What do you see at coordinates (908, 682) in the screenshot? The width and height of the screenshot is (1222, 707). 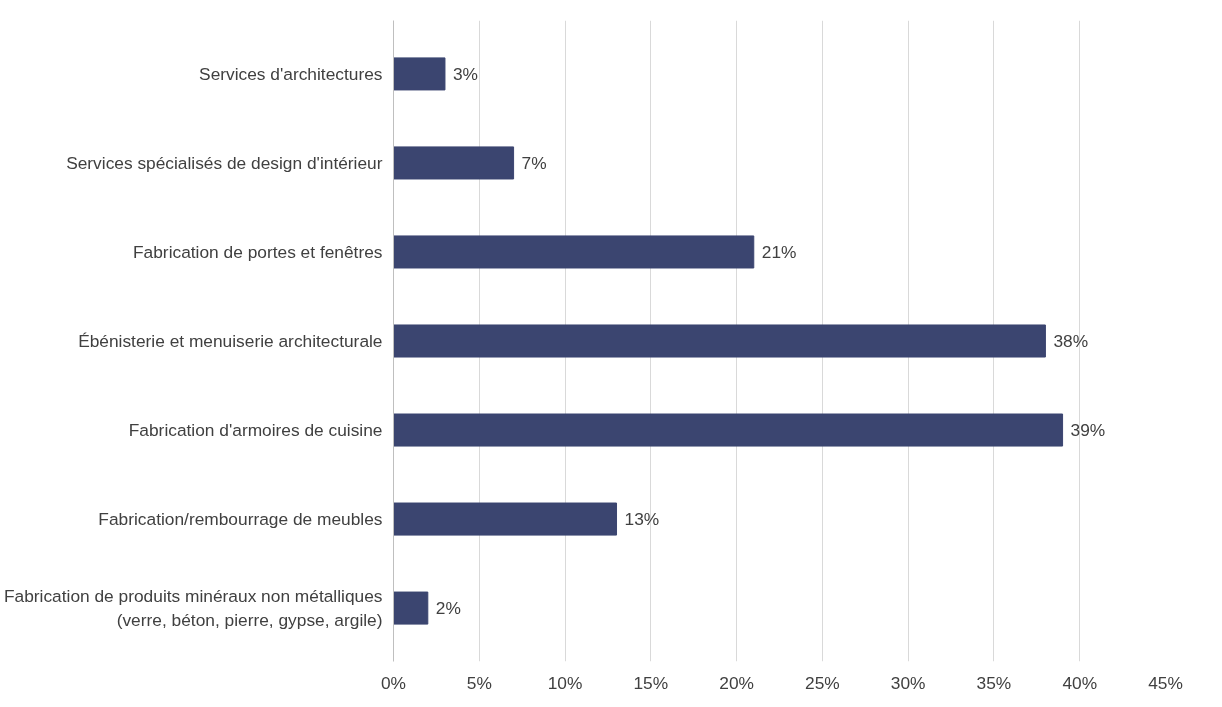 I see `x-tick-label: 30%` at bounding box center [908, 682].